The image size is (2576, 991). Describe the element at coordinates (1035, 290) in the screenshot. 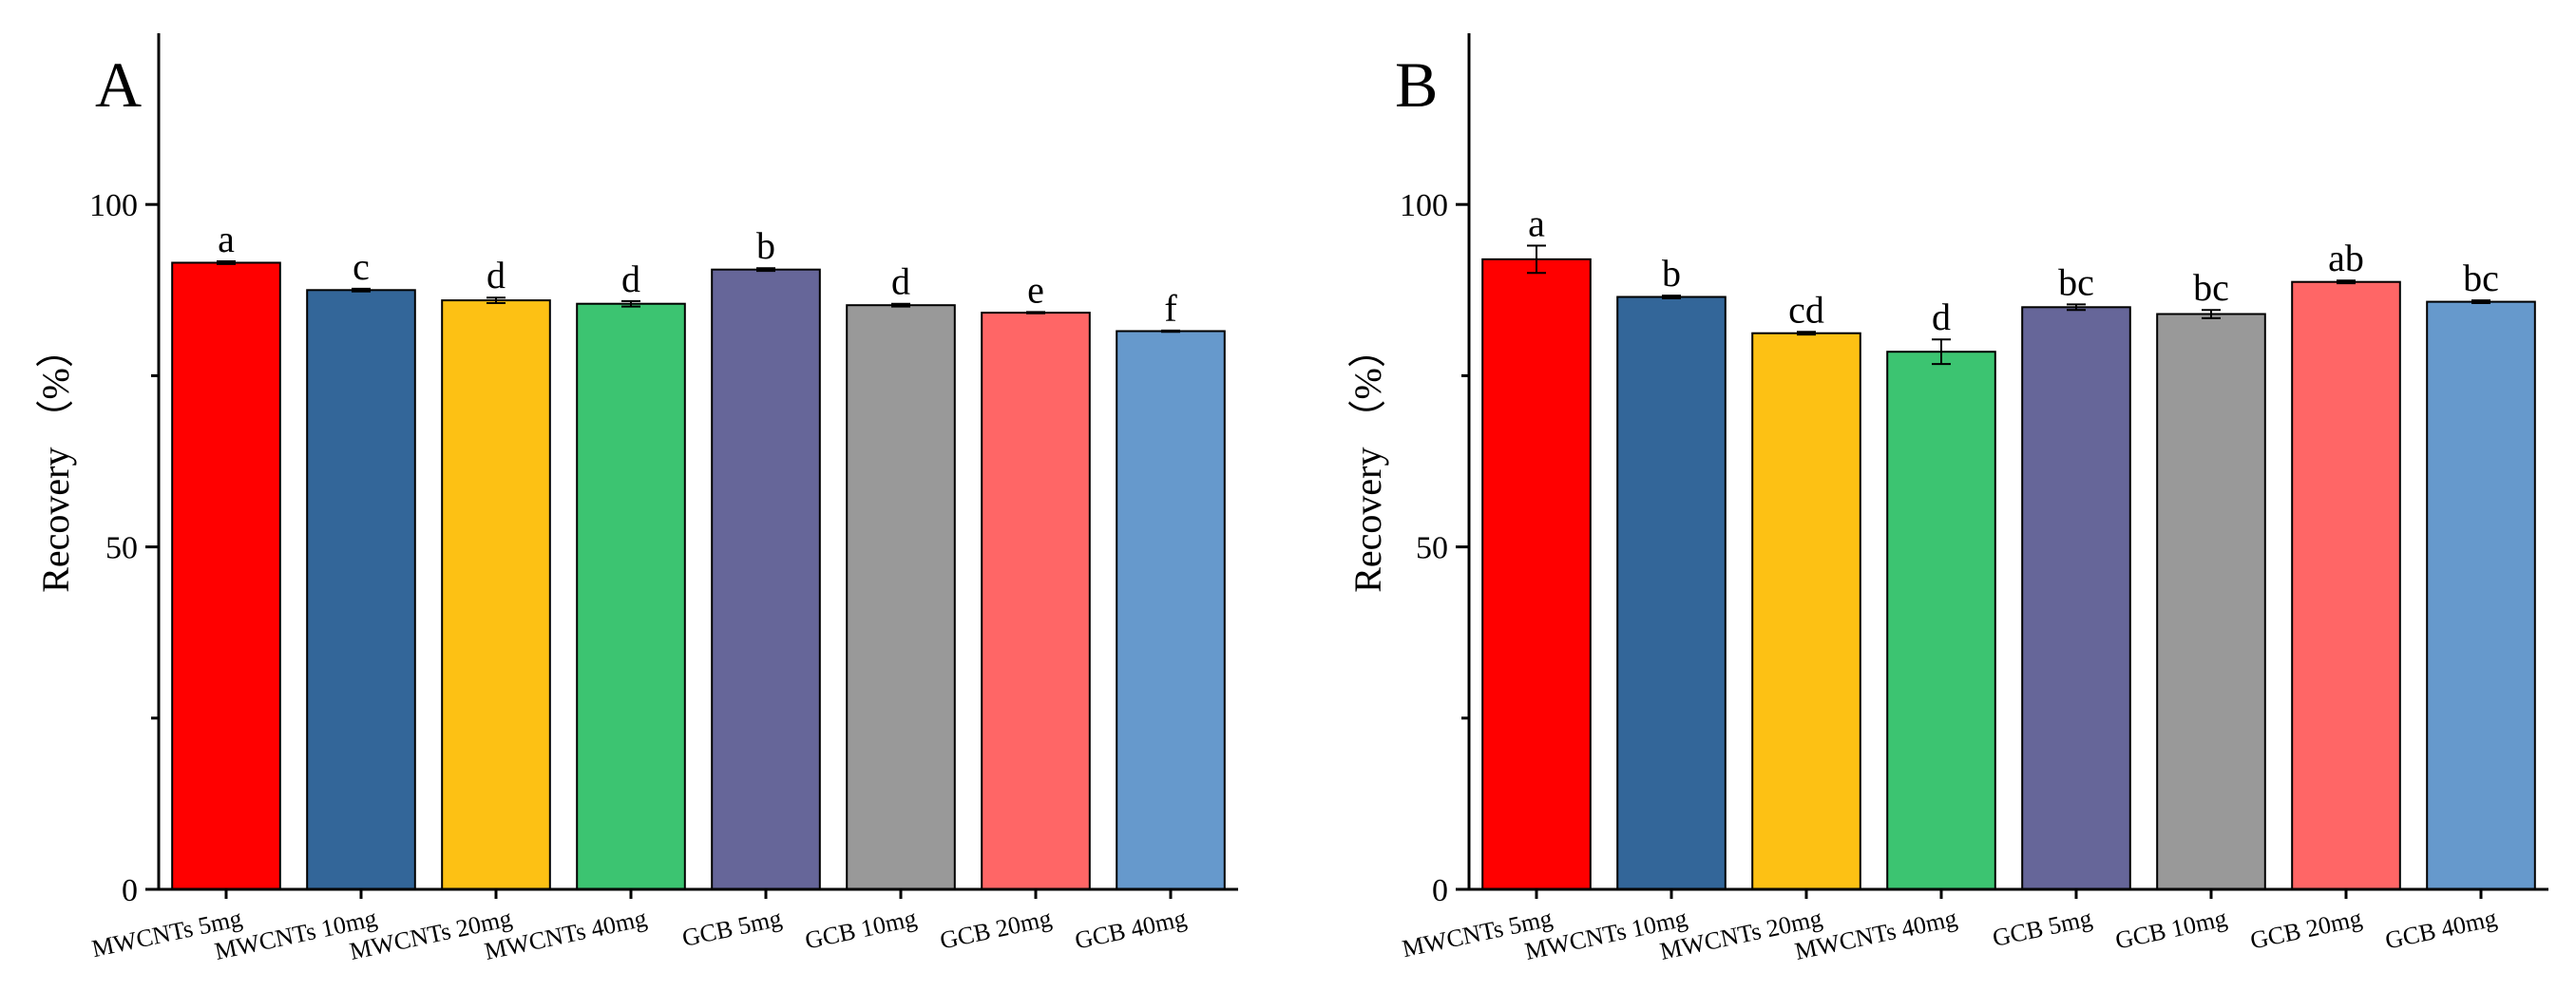

I see `significance-letter: e` at that location.